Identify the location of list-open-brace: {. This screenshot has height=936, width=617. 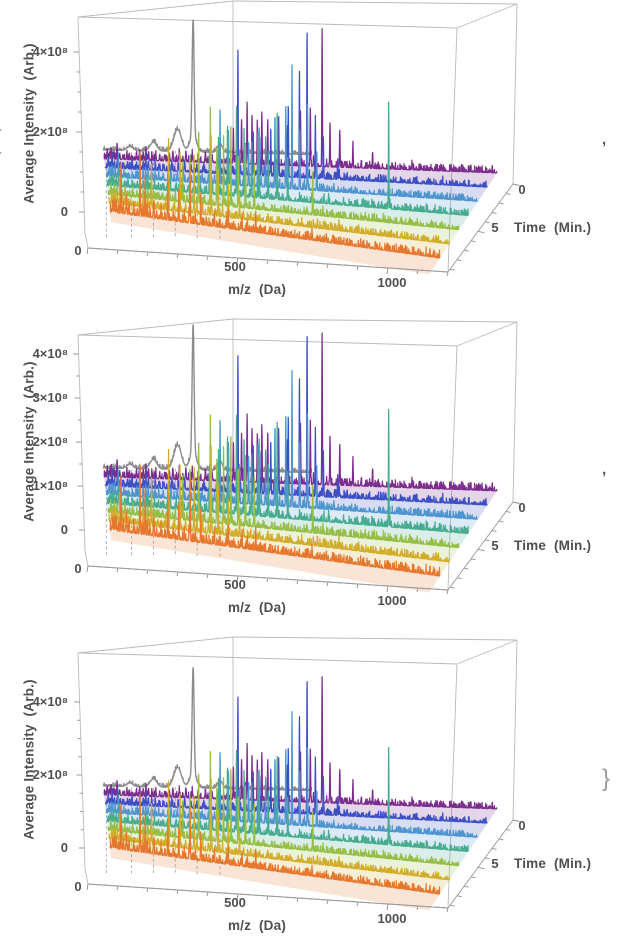
(1, 139).